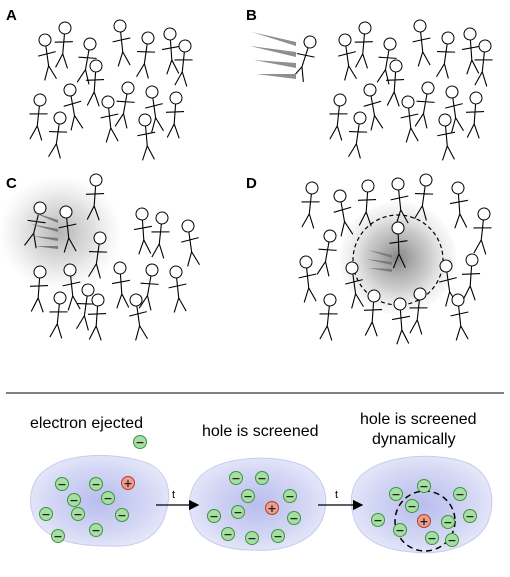 The image size is (510, 577). Describe the element at coordinates (11, 183) in the screenshot. I see `panel-label-c: C` at that location.